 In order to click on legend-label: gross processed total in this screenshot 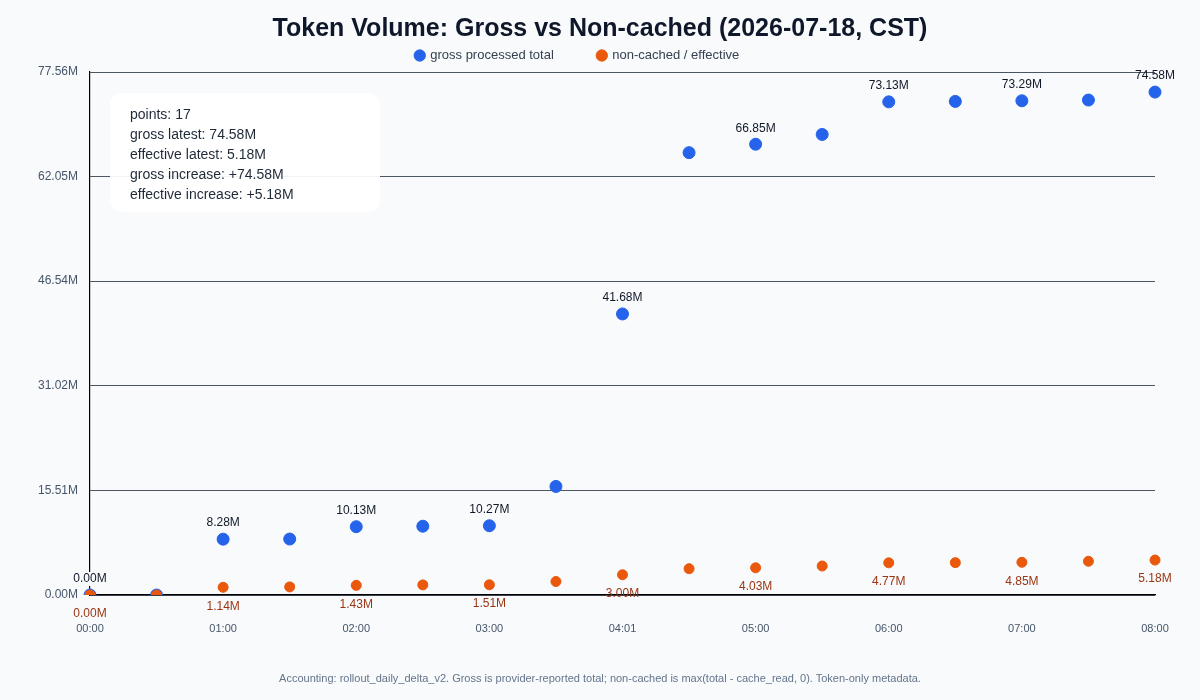, I will do `click(492, 55)`.